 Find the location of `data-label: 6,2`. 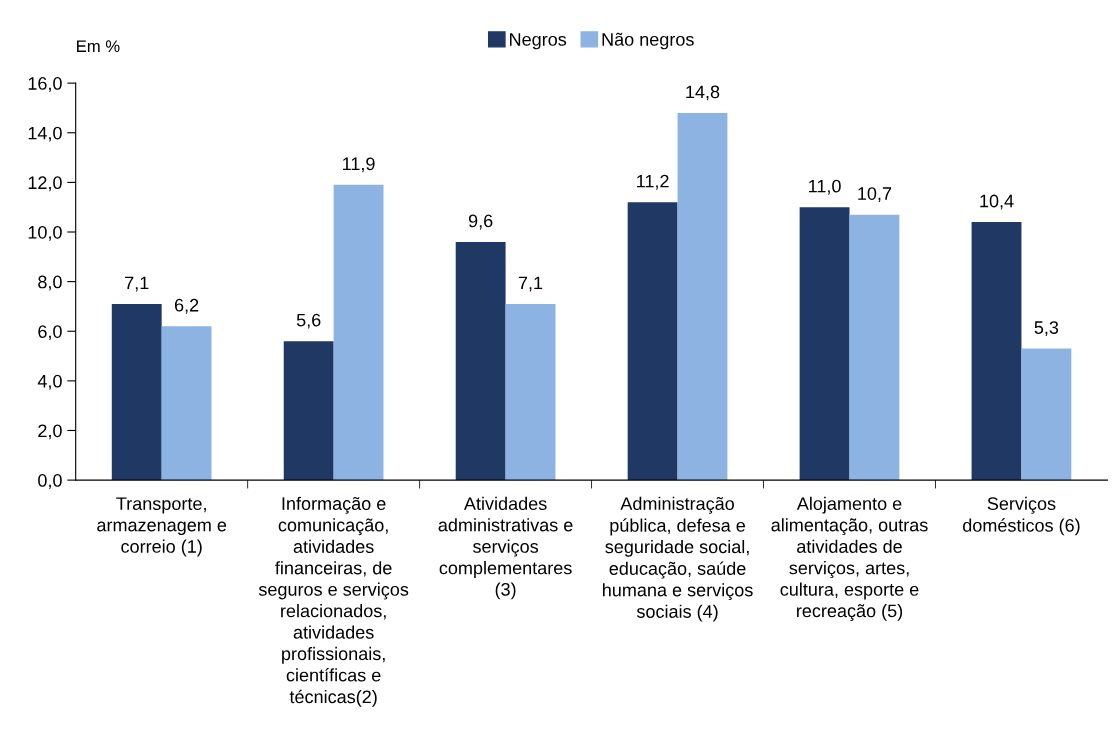

data-label: 6,2 is located at coordinates (186, 306).